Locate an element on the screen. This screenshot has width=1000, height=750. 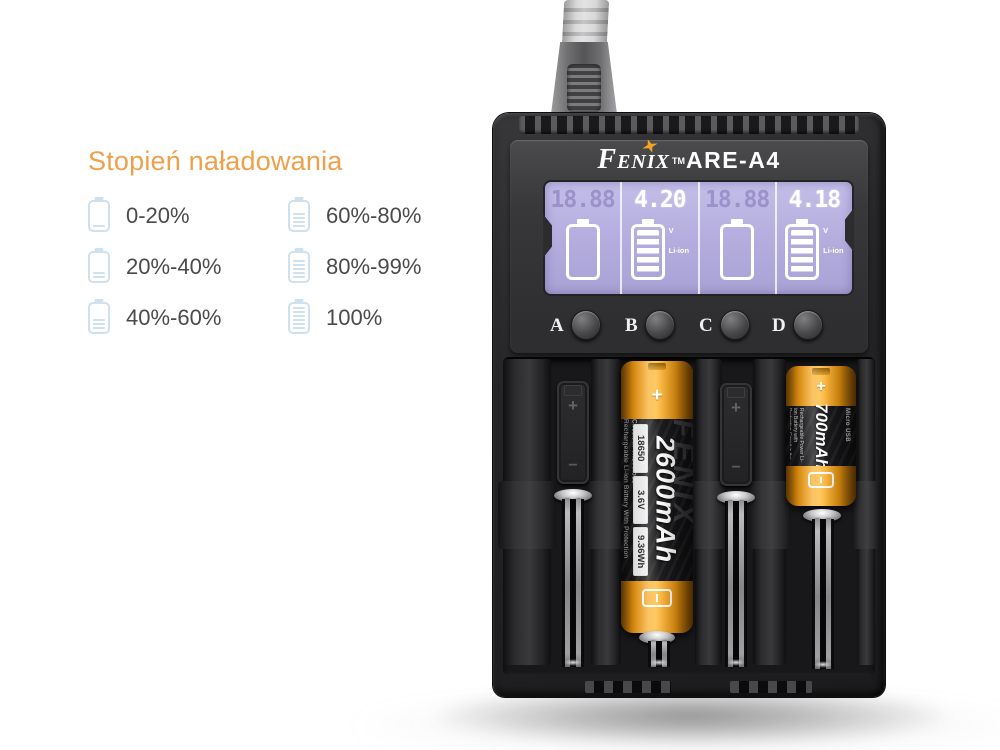
channel-a-button is located at coordinates (585, 325).